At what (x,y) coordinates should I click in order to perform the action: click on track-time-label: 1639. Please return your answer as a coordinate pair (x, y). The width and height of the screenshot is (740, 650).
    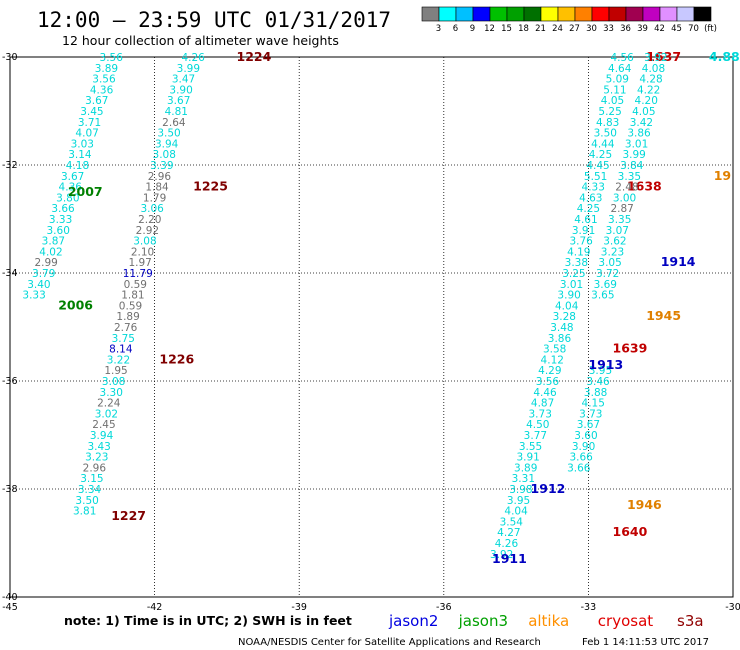
    Looking at the image, I should click on (630, 348).